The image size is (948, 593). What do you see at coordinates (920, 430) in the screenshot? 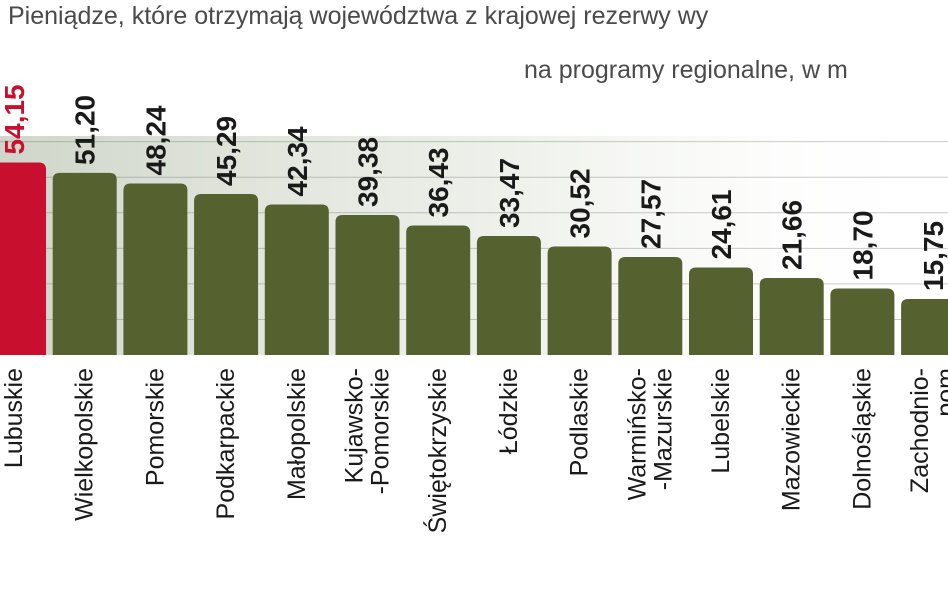
I see `category-label-line: Zachodnio-` at bounding box center [920, 430].